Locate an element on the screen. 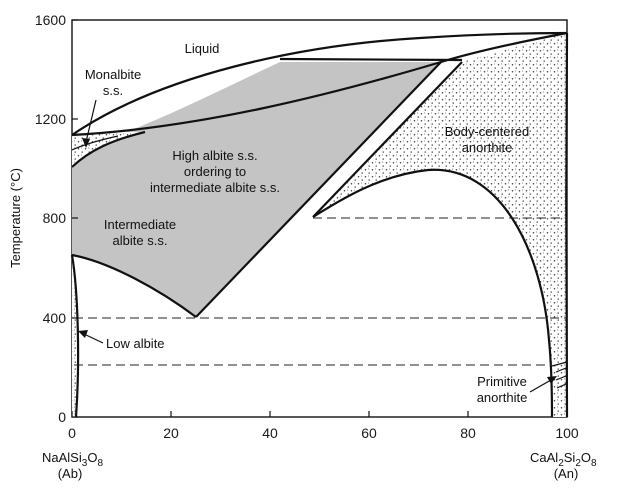  label-high-albite-2: ordering to is located at coordinates (215, 171).